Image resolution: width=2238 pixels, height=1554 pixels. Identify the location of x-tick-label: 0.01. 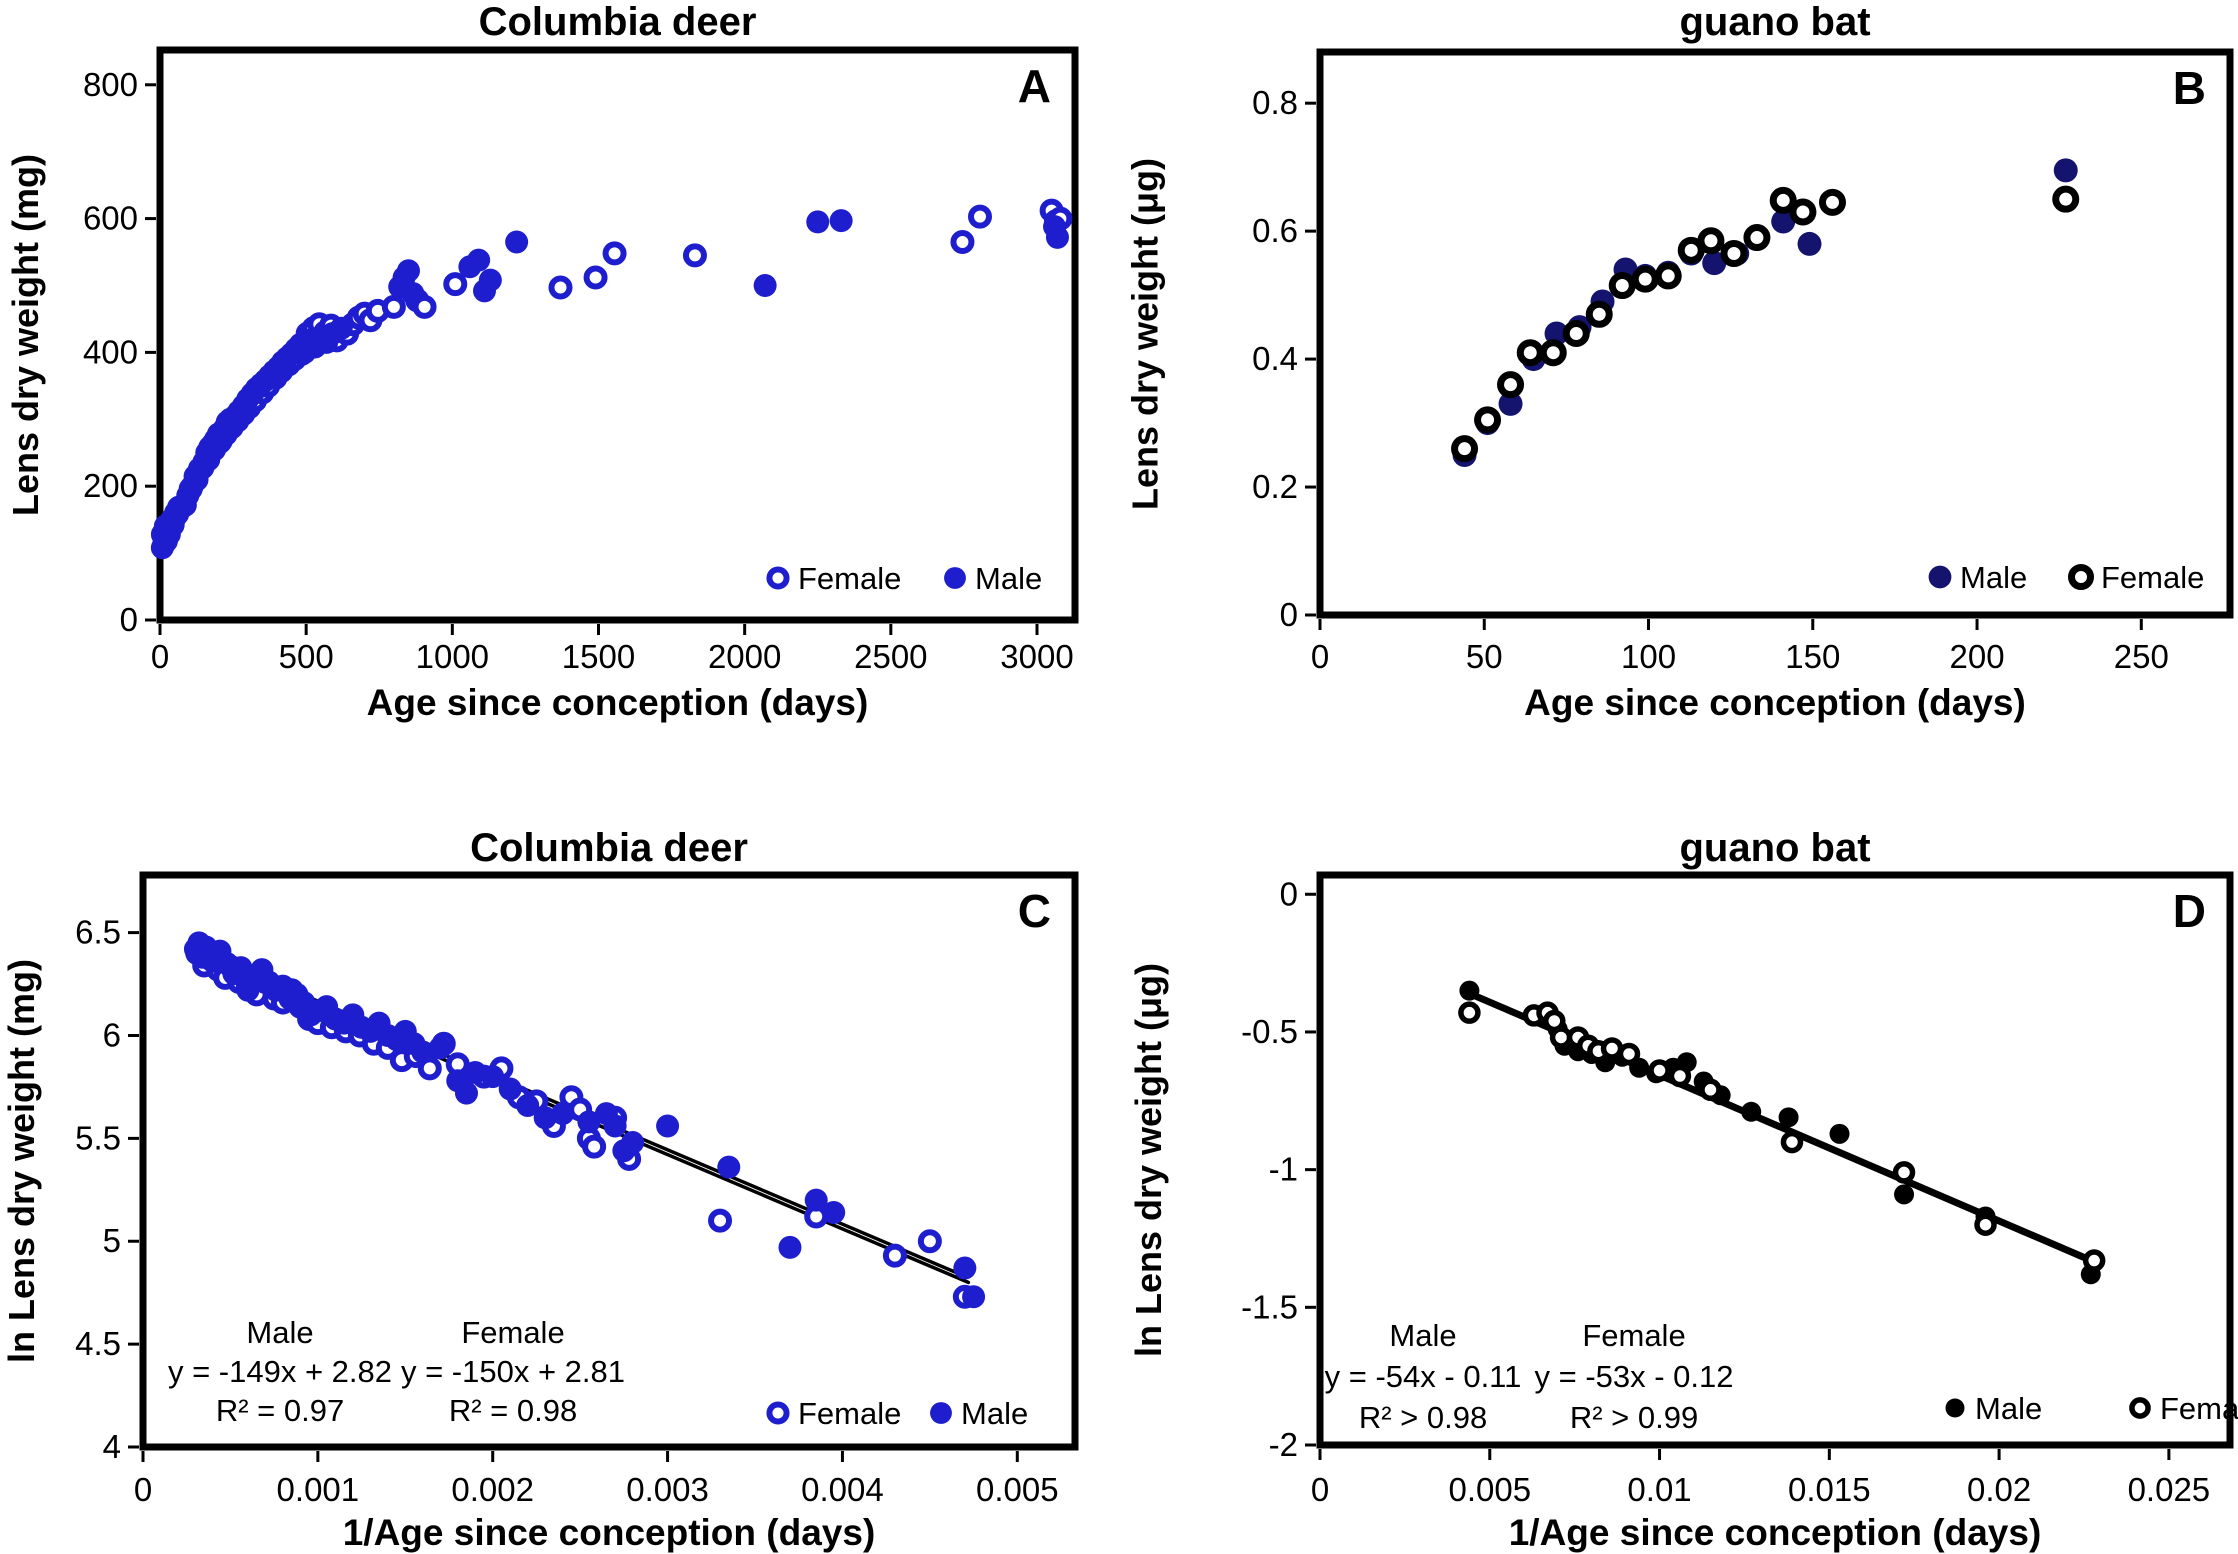
(1659, 1489).